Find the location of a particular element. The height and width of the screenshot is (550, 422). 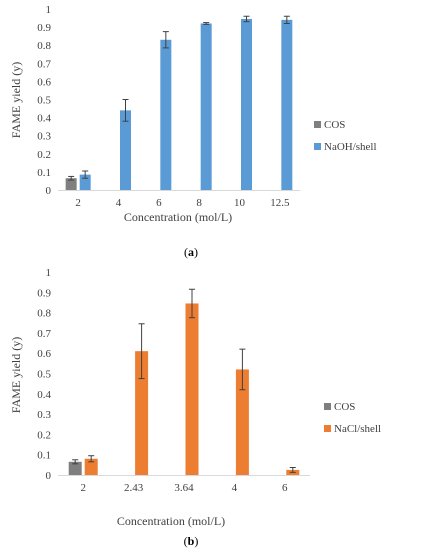

x-tick-label-a-4: 10 is located at coordinates (240, 203).